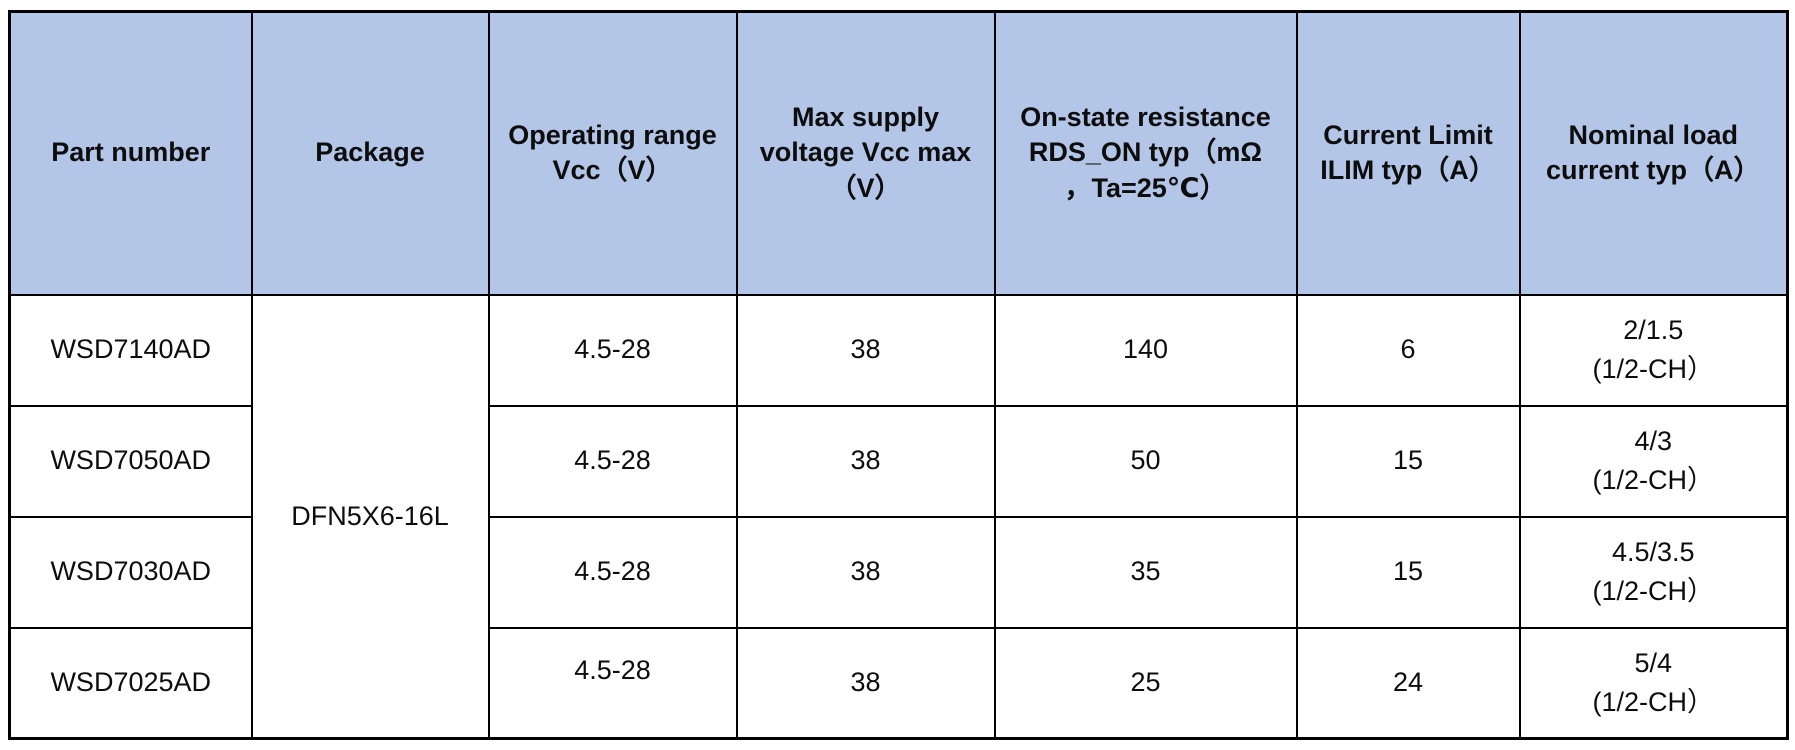  I want to click on cell-part-number: WSD7050AD, so click(130, 461).